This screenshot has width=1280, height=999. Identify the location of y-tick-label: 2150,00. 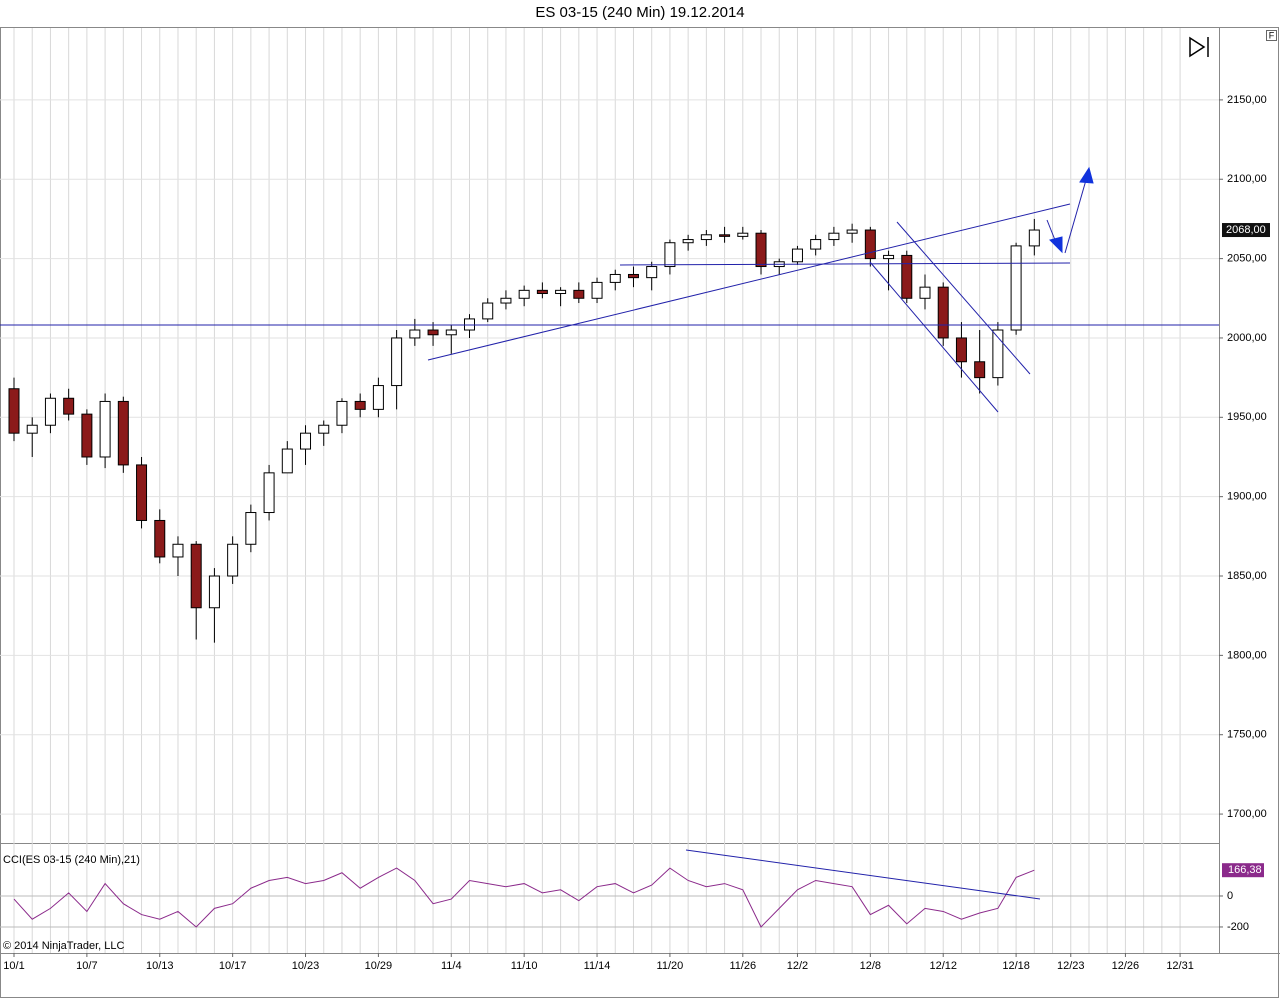
(1247, 100).